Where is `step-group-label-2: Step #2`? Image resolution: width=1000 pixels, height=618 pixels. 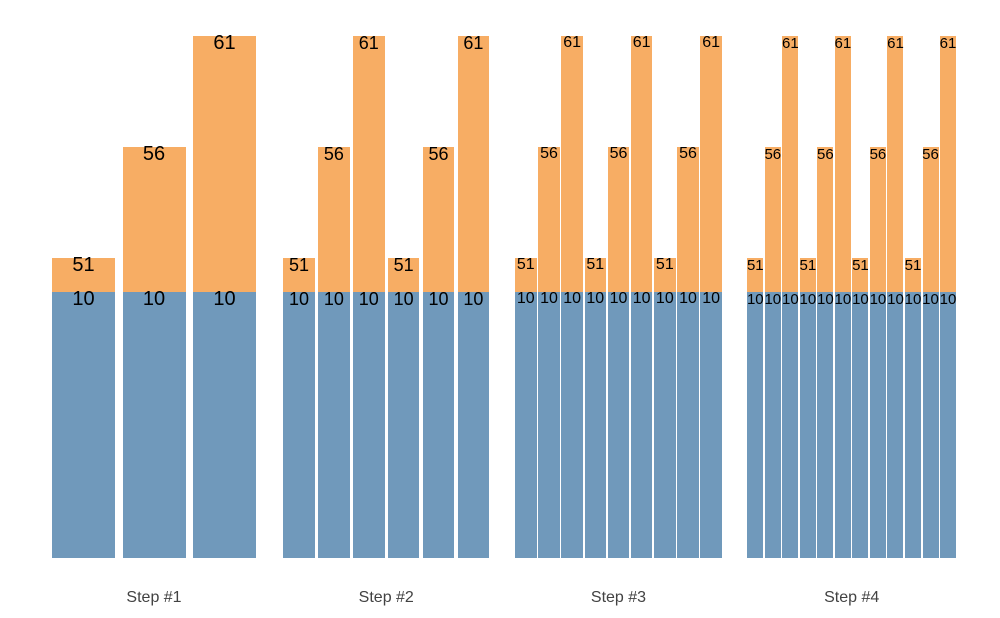 step-group-label-2: Step #2 is located at coordinates (386, 597).